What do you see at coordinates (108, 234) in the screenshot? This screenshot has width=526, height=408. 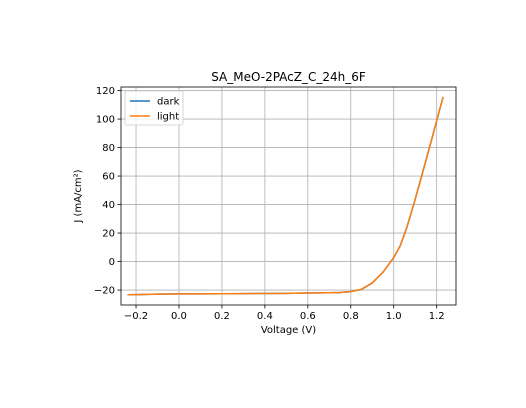 I see `y-tick-label: 20` at bounding box center [108, 234].